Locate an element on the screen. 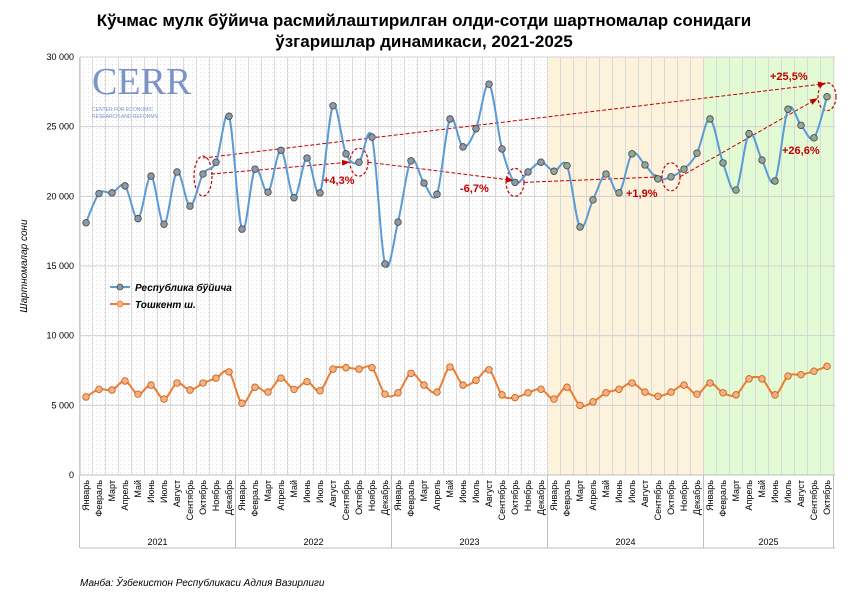 This screenshot has width=848, height=603. x-tick-label: Май is located at coordinates (450, 489).